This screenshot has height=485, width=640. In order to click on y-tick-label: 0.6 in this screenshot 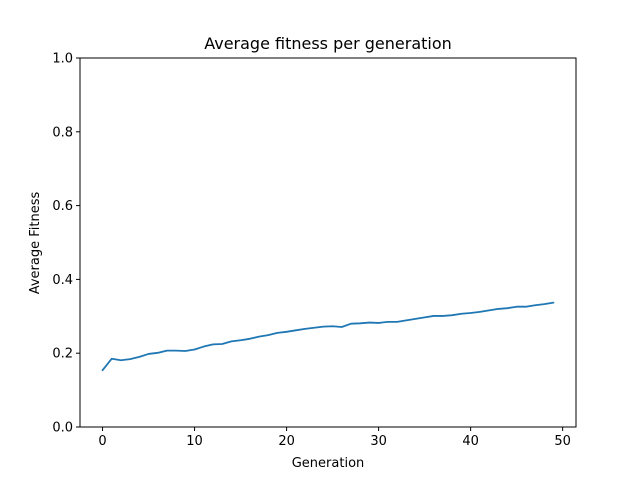, I will do `click(62, 206)`.